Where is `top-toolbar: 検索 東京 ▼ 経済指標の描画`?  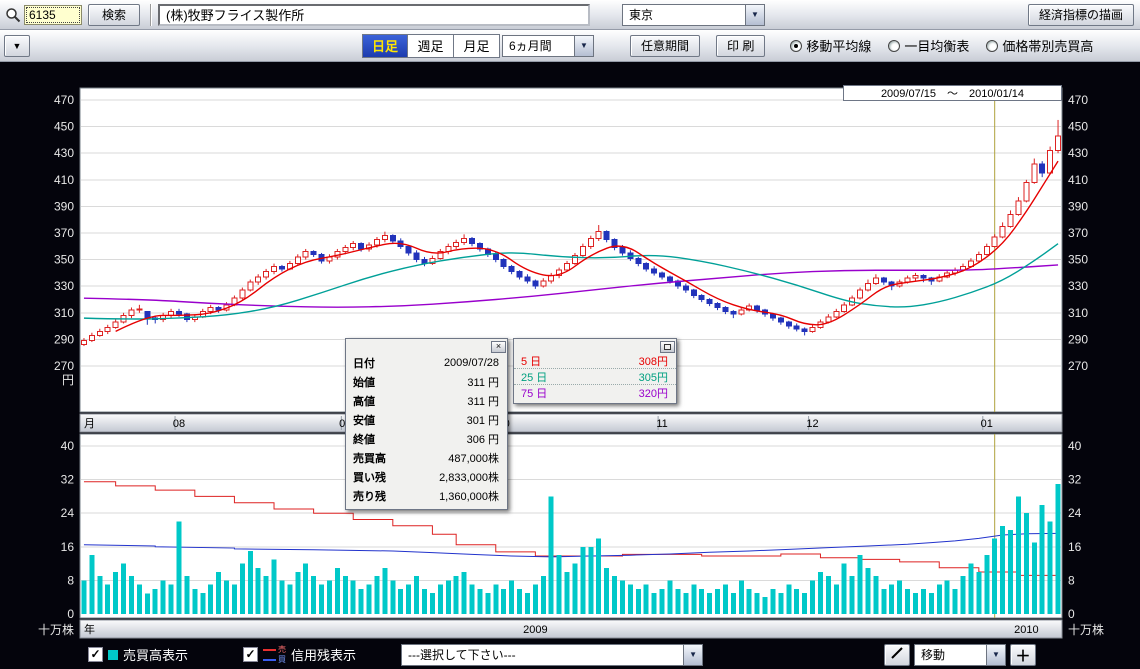 top-toolbar: 検索 東京 ▼ 経済指標の描画 is located at coordinates (570, 15).